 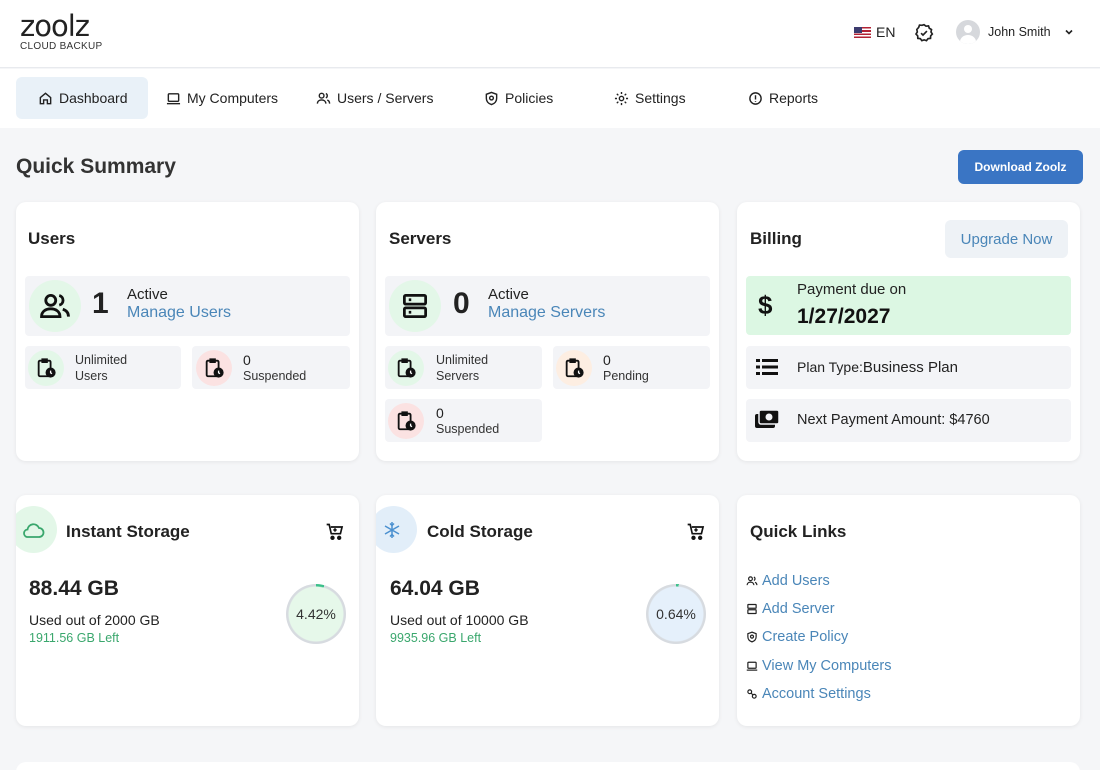 What do you see at coordinates (550, 34) in the screenshot?
I see `top-header: zoolz CLOUD BACKUP EN John Smith` at bounding box center [550, 34].